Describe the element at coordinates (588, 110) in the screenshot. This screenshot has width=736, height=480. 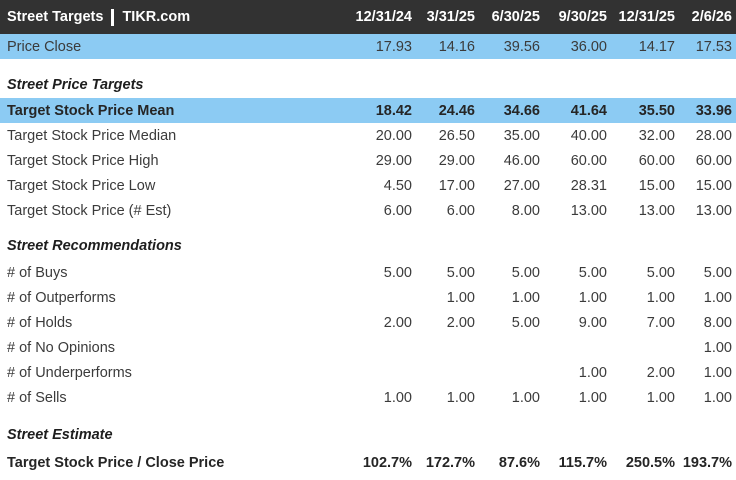
I see `cell-value: 41.64` at that location.